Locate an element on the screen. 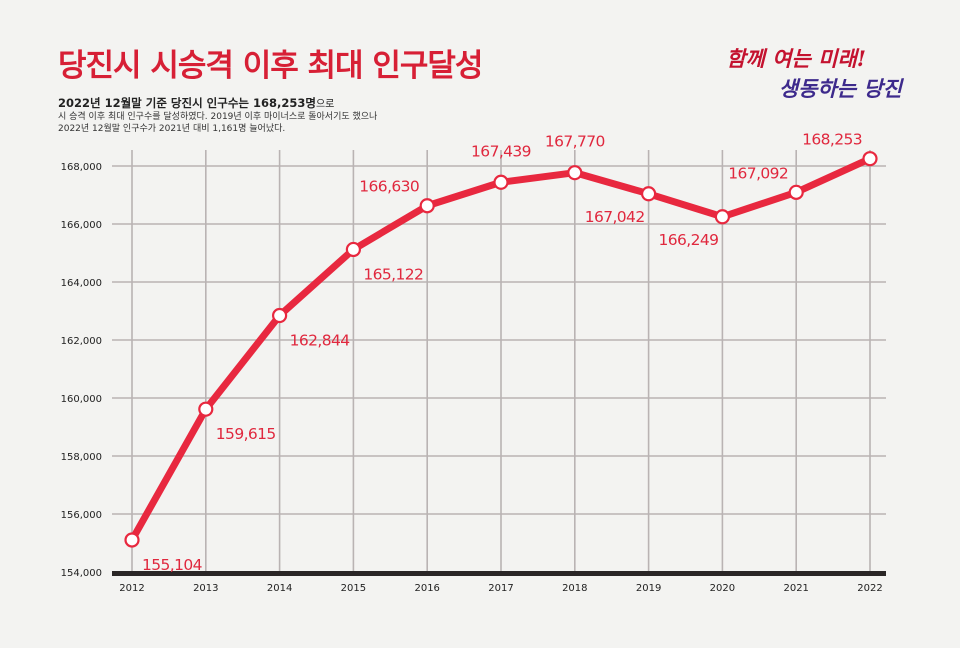  slogan: 함께 여는 미래! 생동하는 당진 is located at coordinates (814, 74).